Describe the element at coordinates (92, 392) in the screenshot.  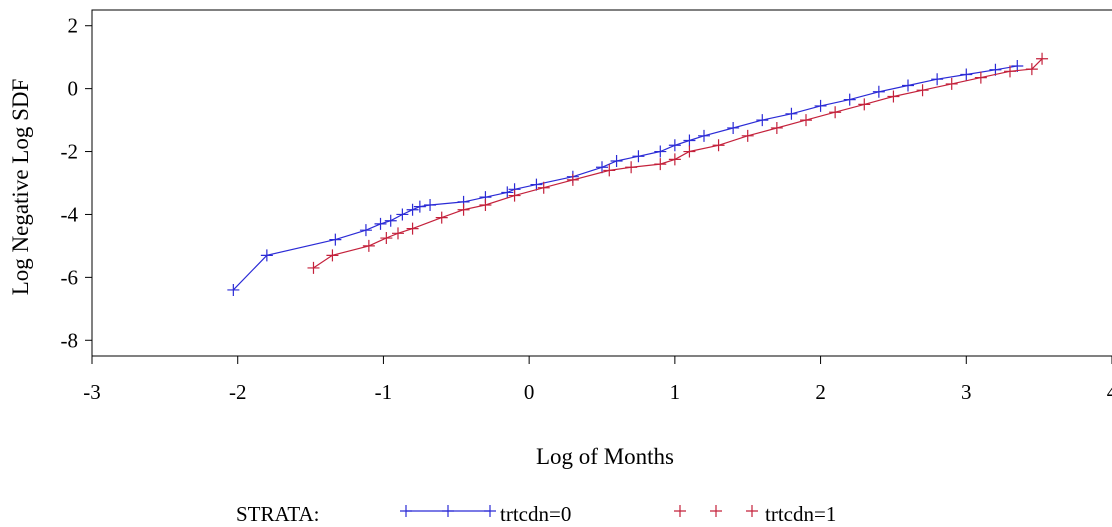
I see `x-tick-label: -3` at that location.